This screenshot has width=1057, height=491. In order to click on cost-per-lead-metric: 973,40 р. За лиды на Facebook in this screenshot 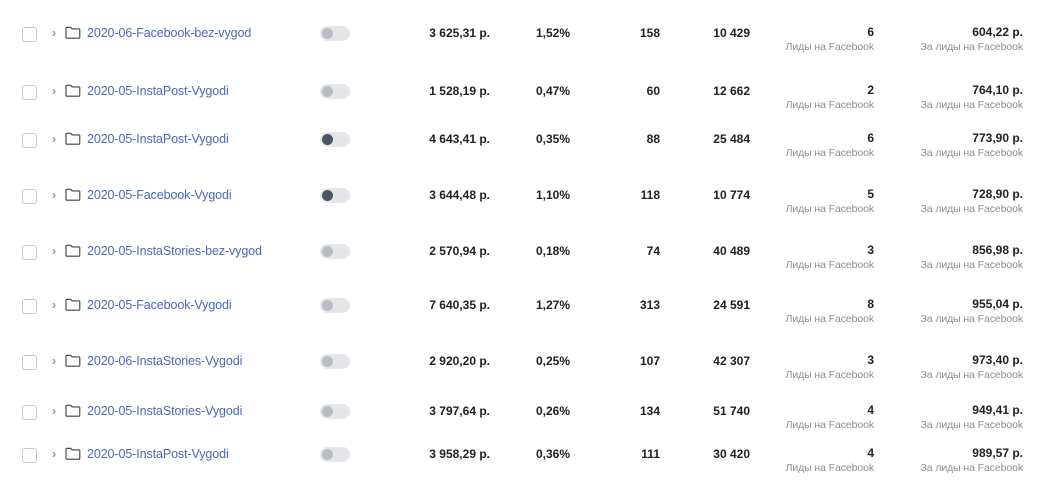, I will do `click(957, 367)`.